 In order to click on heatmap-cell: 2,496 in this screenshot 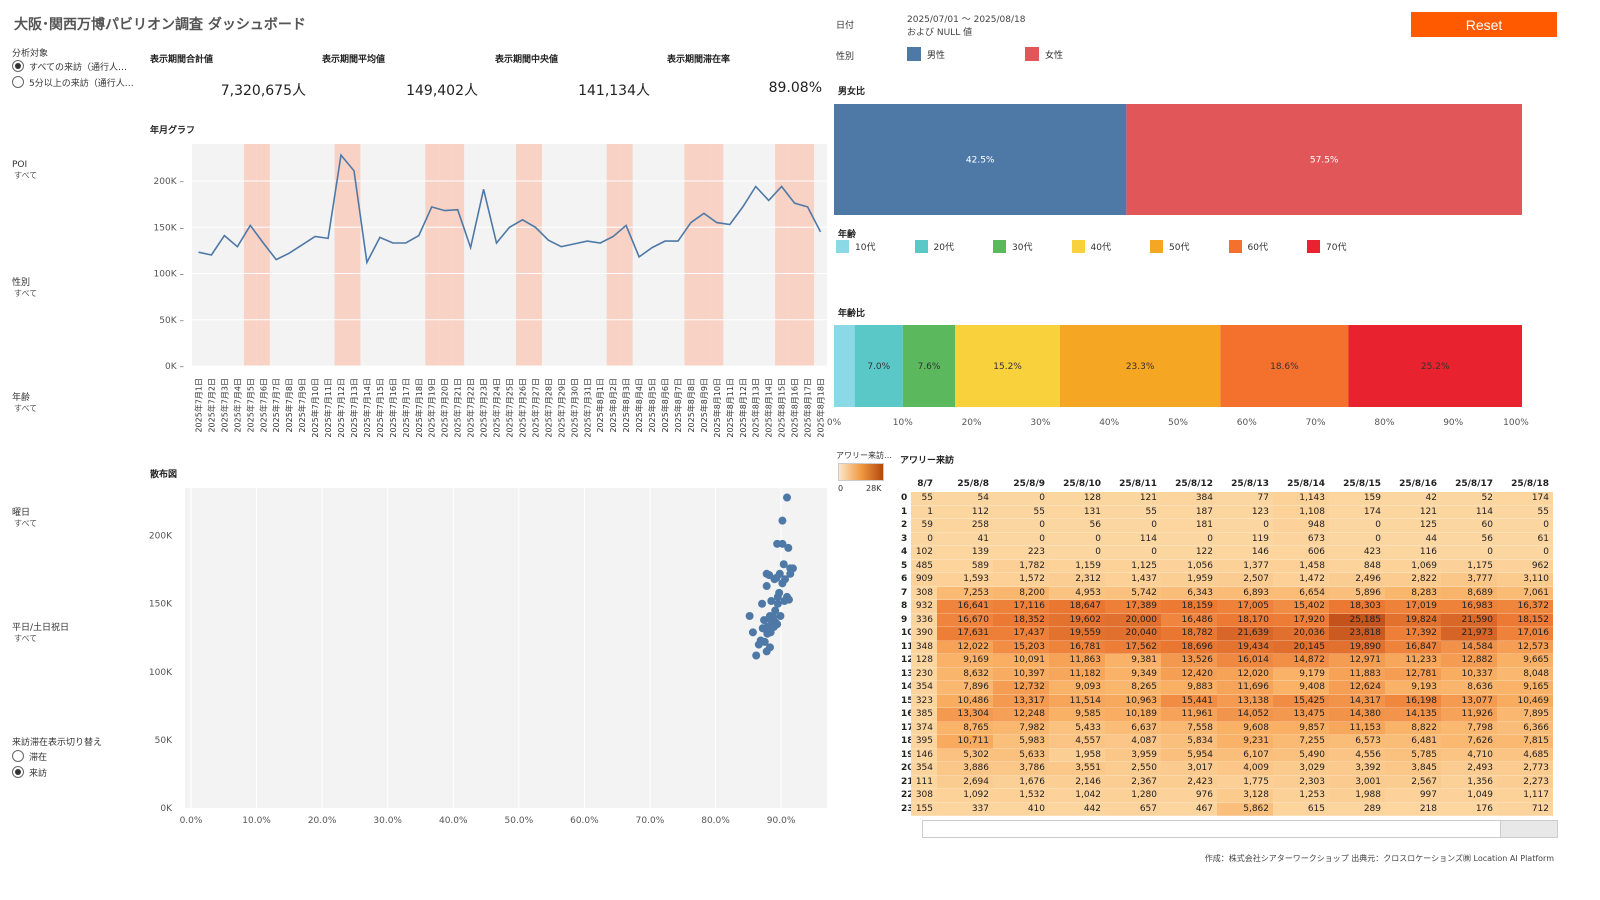, I will do `click(1357, 580)`.